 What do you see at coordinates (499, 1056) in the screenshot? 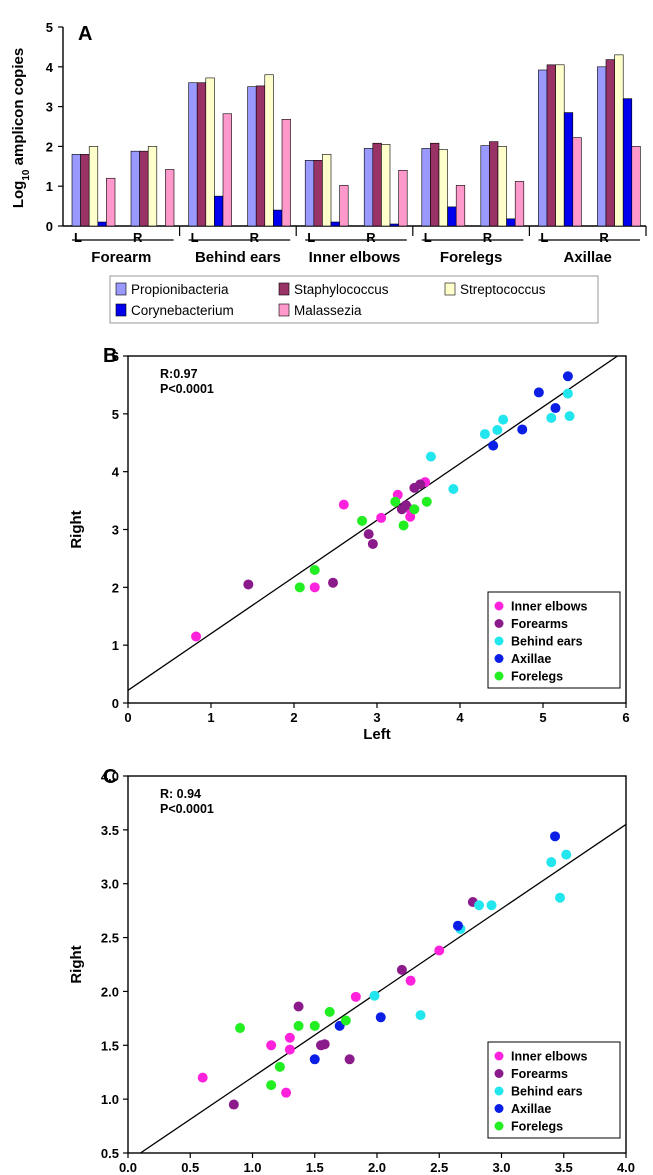
I see `legend-marker-c-inner-elbows` at bounding box center [499, 1056].